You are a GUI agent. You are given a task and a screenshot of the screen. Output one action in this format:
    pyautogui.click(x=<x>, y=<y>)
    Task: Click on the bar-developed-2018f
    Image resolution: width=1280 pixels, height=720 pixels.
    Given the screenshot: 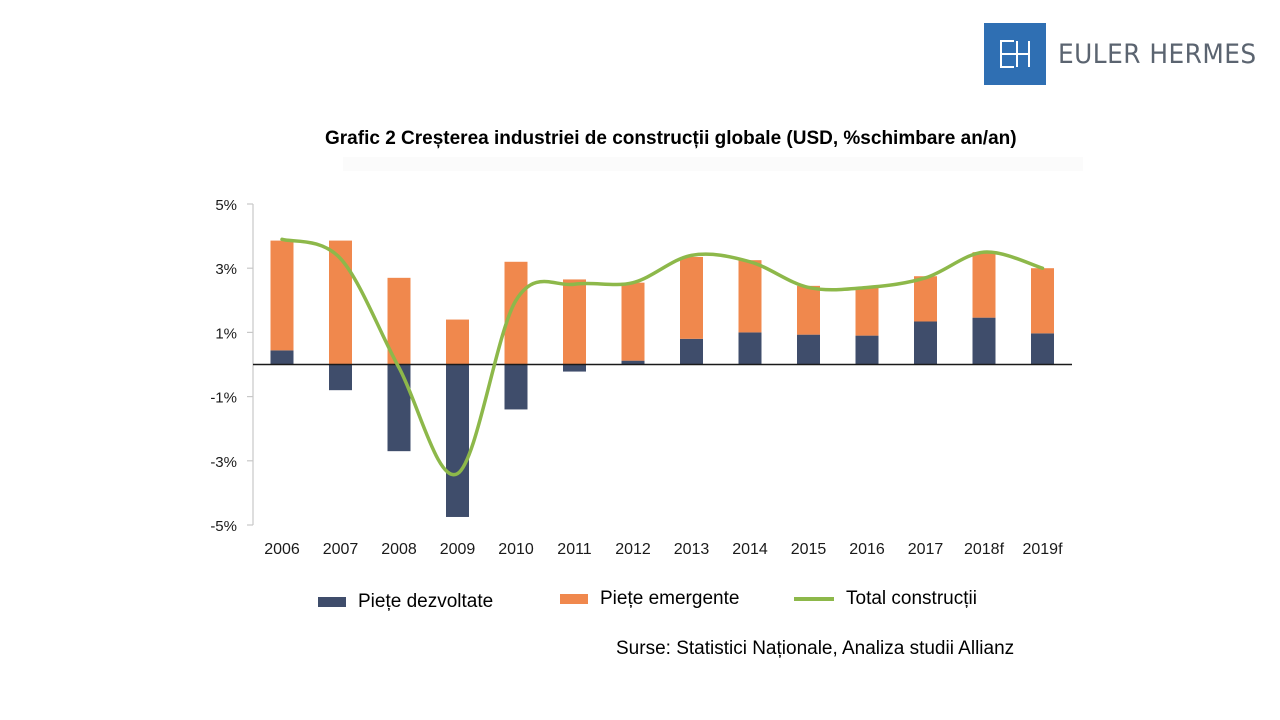 What is the action you would take?
    pyautogui.click(x=984, y=341)
    